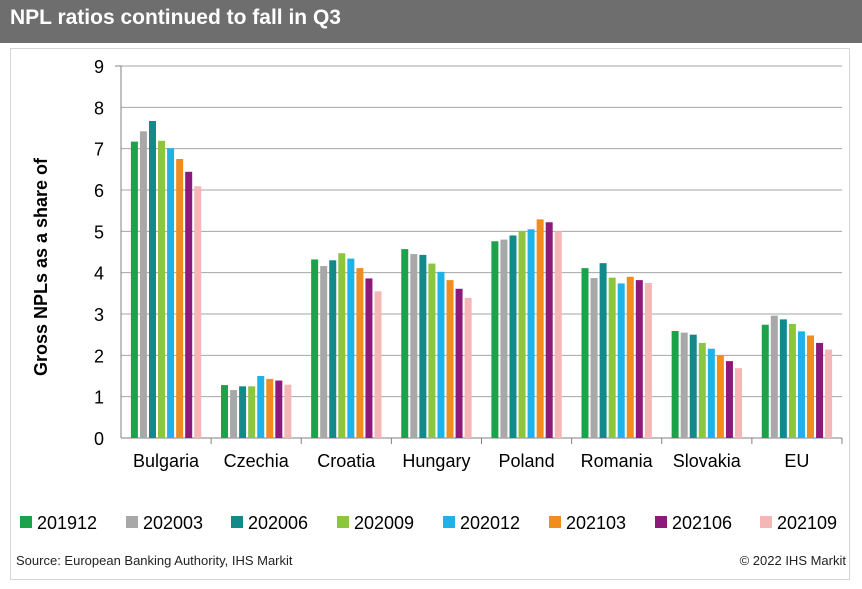  I want to click on x-tick-label: Poland, so click(527, 461).